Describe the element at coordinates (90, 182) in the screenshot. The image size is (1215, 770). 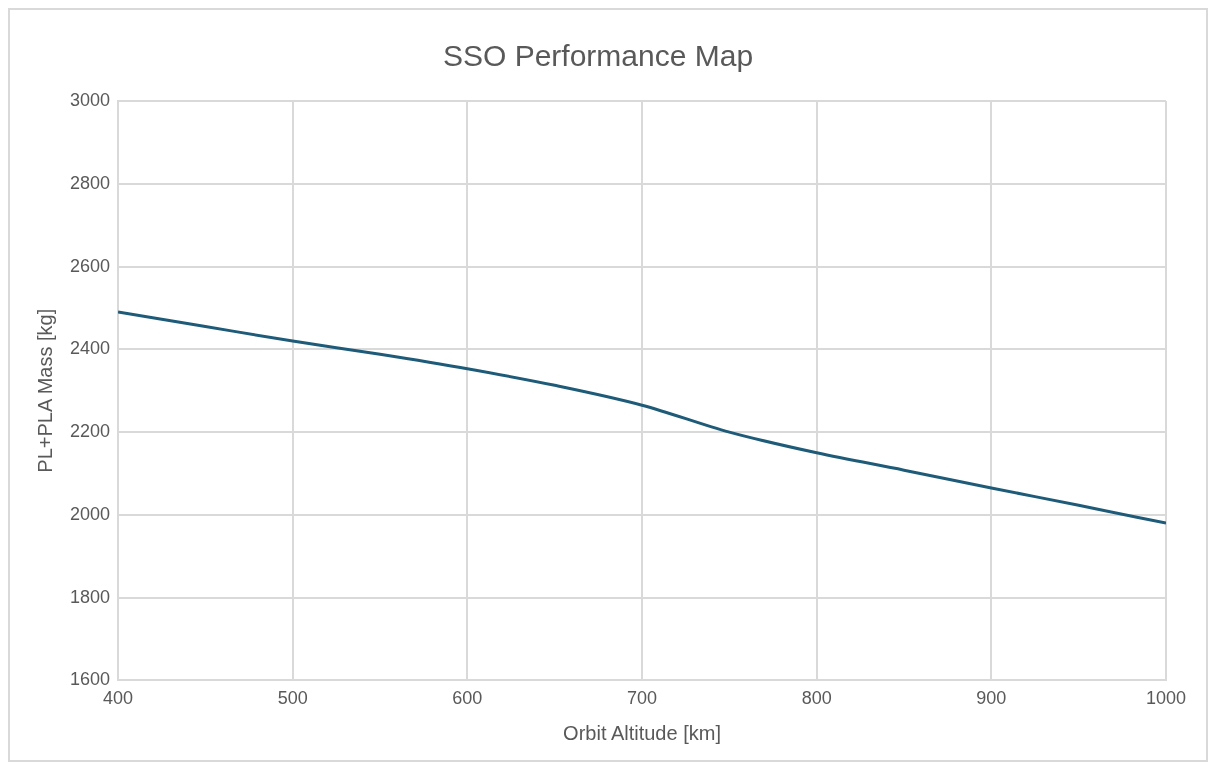
I see `y-tick-label: 2800` at that location.